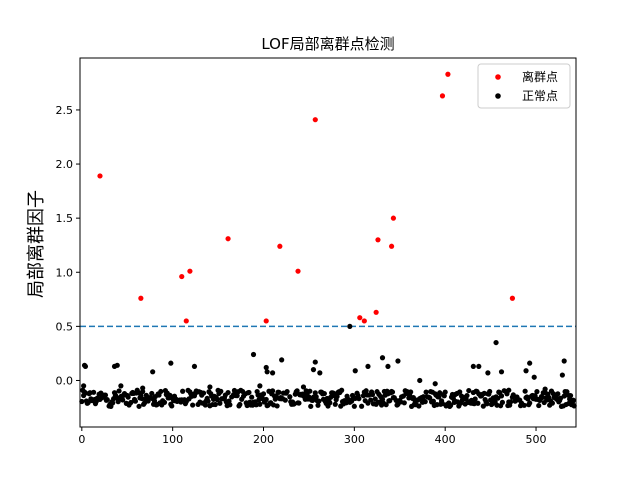  Describe the element at coordinates (524, 86) in the screenshot. I see `legend-box` at that location.